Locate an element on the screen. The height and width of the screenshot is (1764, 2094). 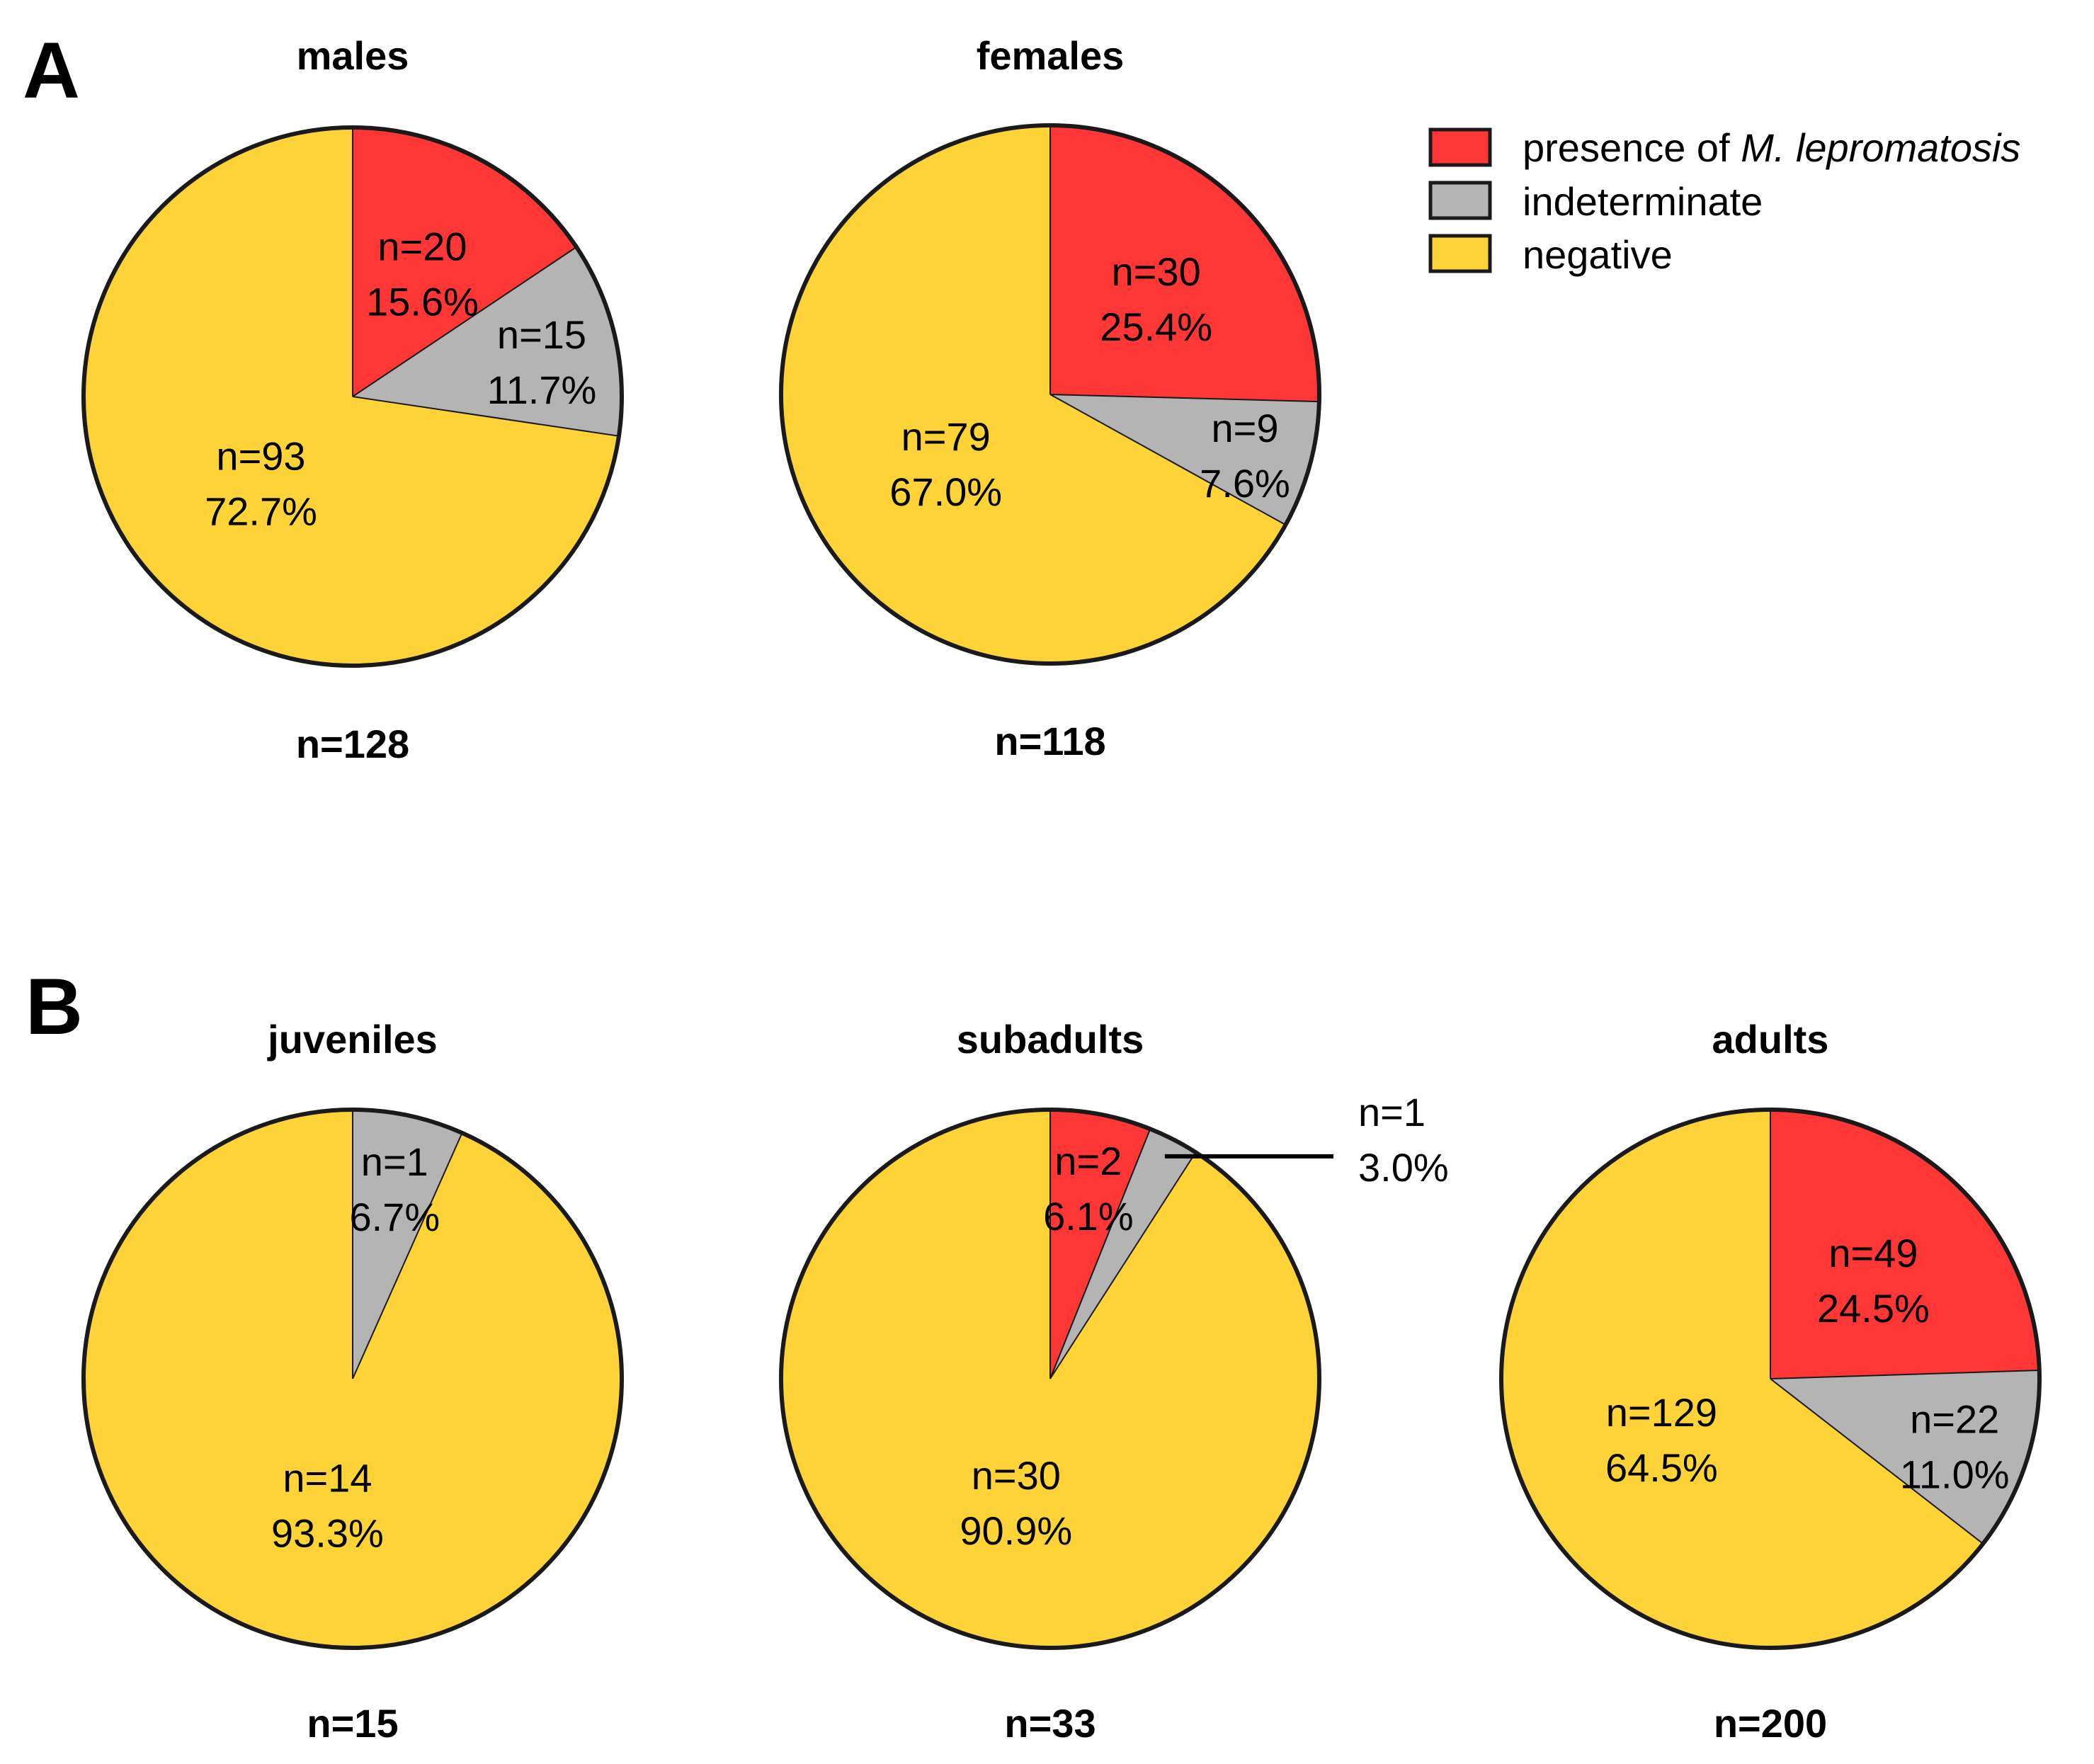
chart-title: adults is located at coordinates (1770, 1039).